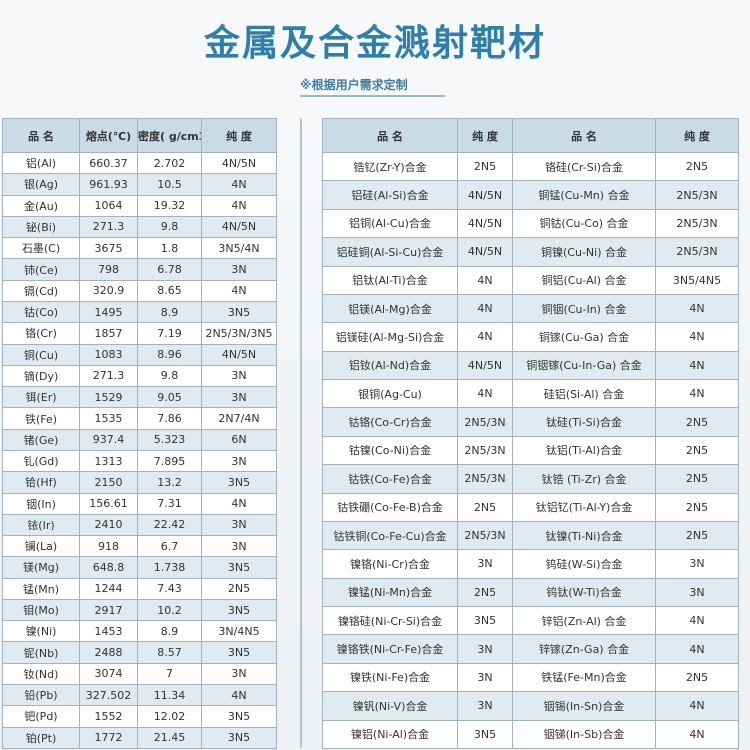  What do you see at coordinates (169, 163) in the screenshot?
I see `table-cell: 2.702` at bounding box center [169, 163].